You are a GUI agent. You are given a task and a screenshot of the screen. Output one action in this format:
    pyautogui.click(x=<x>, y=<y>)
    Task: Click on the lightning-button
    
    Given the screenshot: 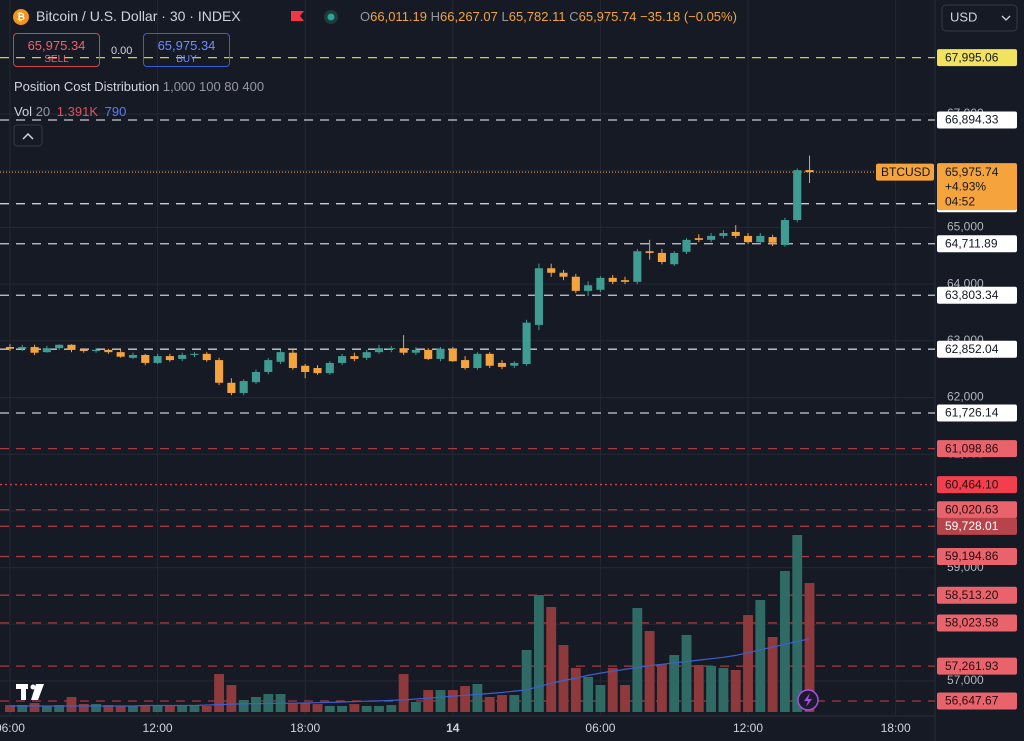 What is the action you would take?
    pyautogui.click(x=808, y=700)
    